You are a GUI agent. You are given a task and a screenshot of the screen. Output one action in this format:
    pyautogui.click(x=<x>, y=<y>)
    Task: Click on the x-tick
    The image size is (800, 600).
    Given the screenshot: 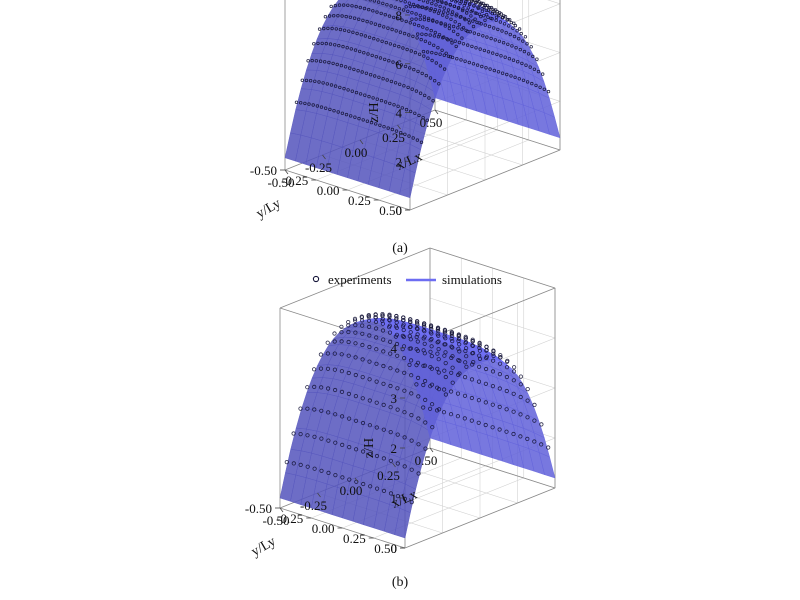 What is the action you would take?
    pyautogui.click(x=399, y=127)
    